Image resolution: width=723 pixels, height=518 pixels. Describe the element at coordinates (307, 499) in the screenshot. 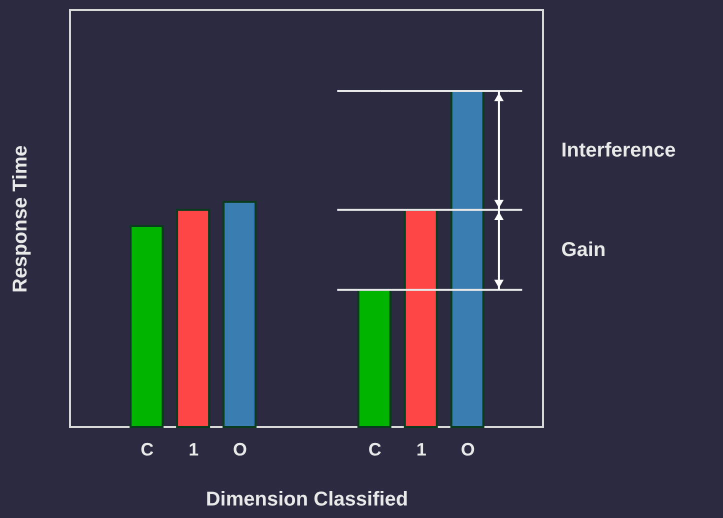

I see `x-axis-title: Dimension Classified` at that location.